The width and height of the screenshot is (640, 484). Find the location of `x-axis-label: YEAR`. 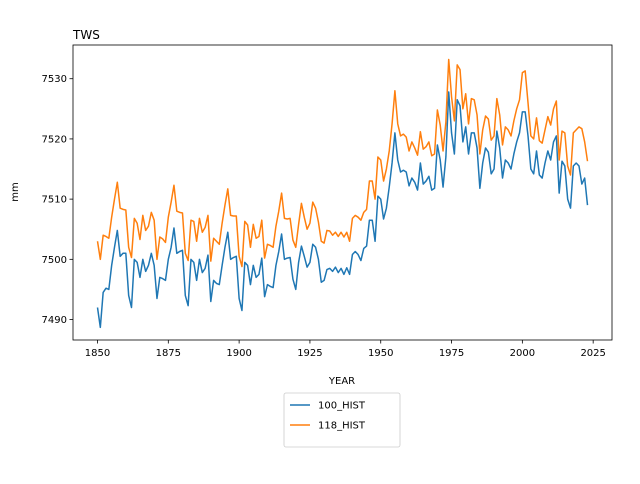

x-axis-label: YEAR is located at coordinates (341, 381).